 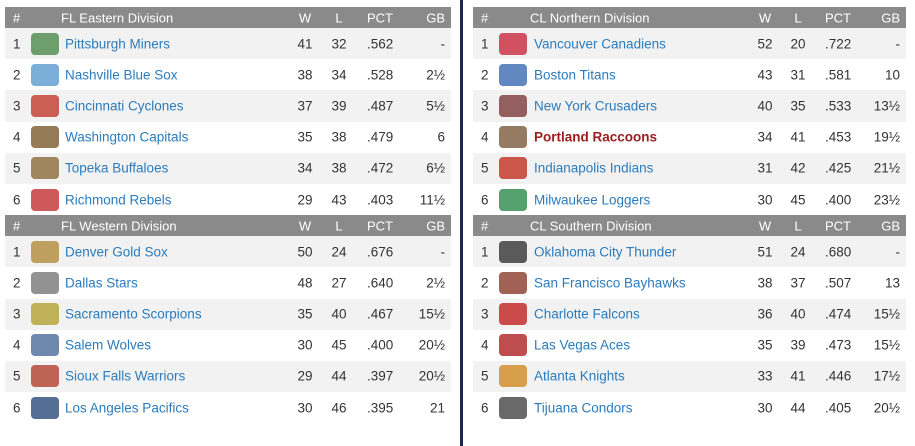 I want to click on team-wins: 29, so click(x=305, y=200).